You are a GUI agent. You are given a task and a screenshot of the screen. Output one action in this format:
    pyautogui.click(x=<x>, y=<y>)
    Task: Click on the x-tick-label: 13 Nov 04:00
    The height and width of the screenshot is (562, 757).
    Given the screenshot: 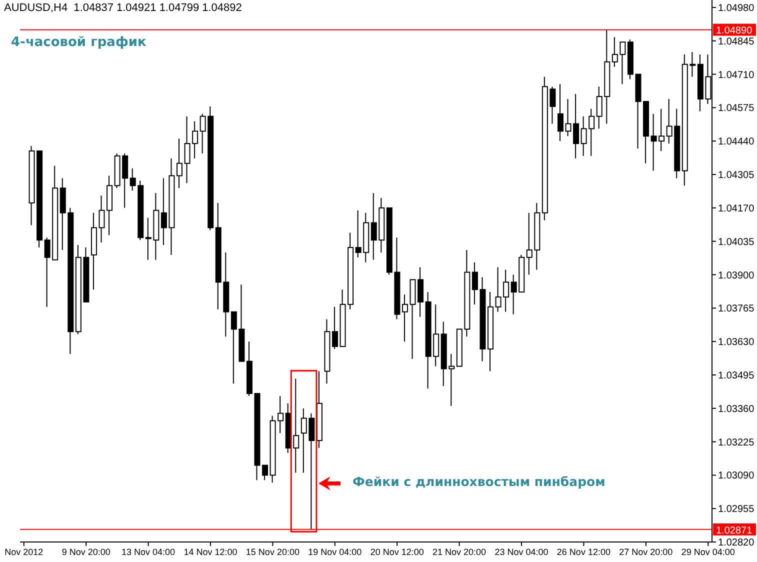 What is the action you would take?
    pyautogui.click(x=149, y=552)
    